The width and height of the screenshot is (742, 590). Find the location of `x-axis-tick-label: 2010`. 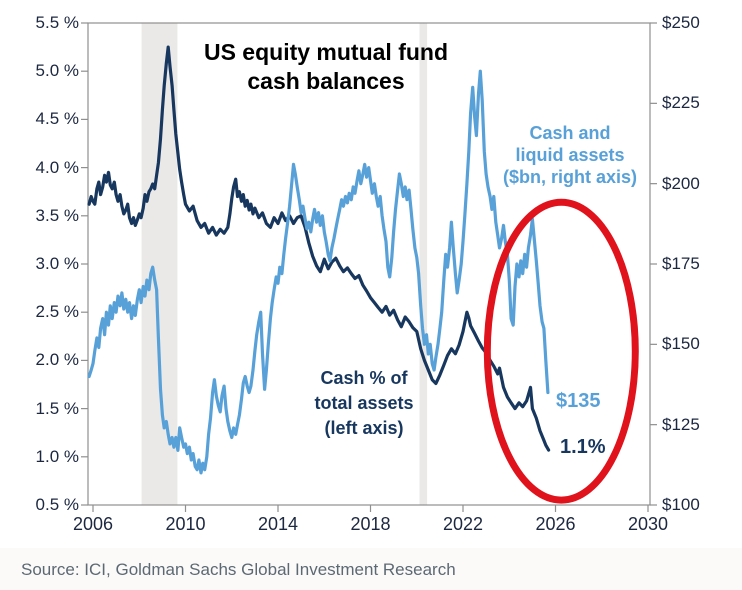

x-axis-tick-label: 2010 is located at coordinates (185, 524).